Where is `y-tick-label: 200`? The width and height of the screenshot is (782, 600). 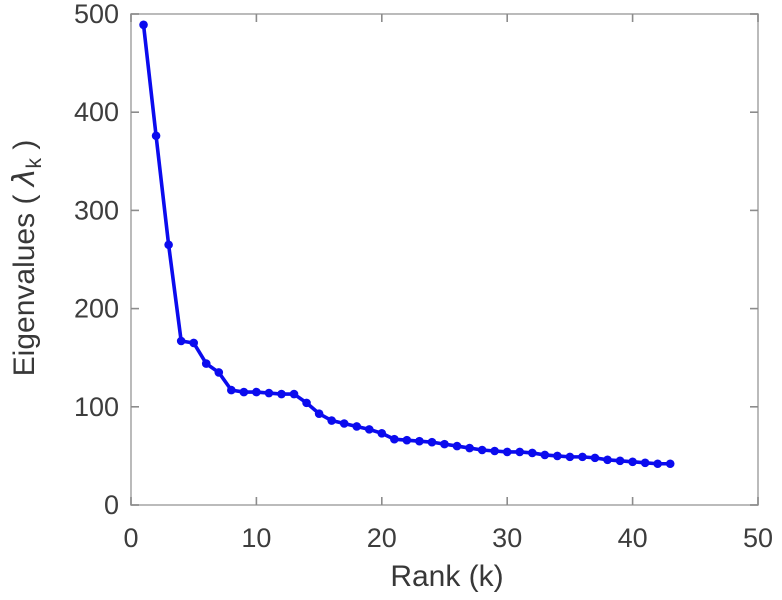
y-tick-label: 200 is located at coordinates (96, 309).